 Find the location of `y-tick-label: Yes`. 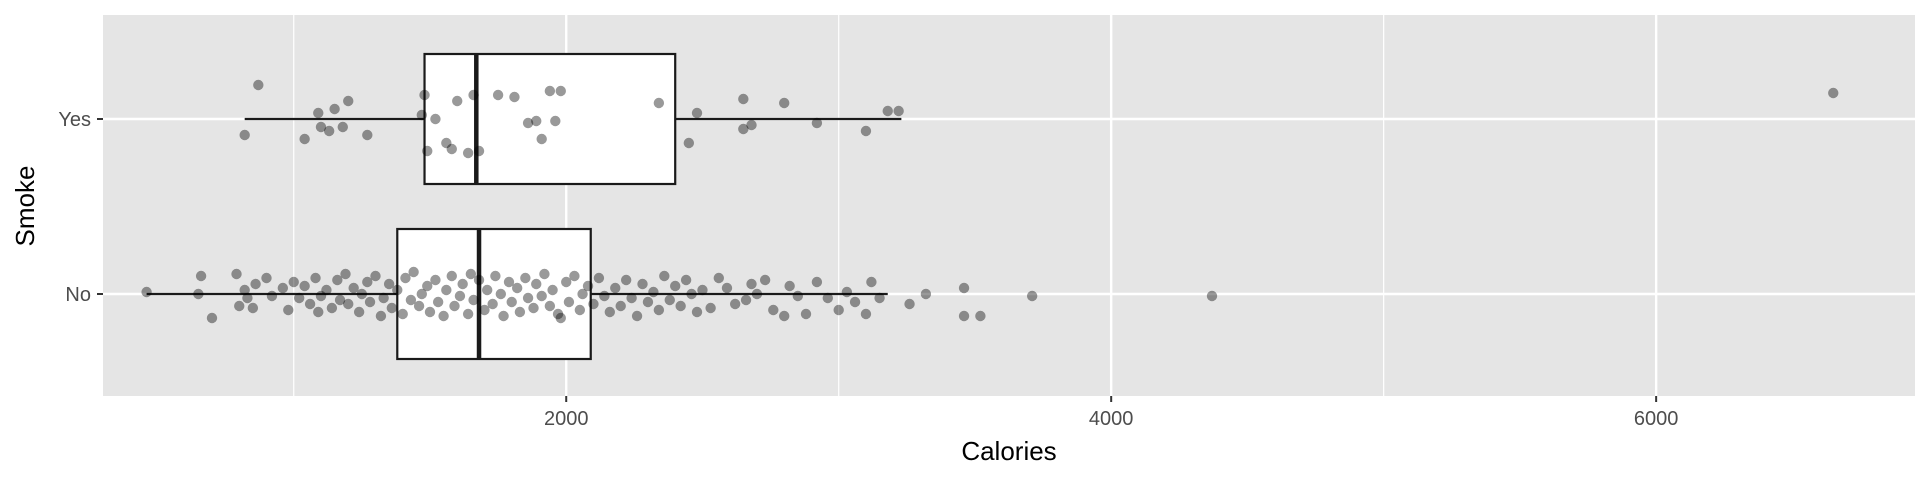

y-tick-label: Yes is located at coordinates (74, 120).